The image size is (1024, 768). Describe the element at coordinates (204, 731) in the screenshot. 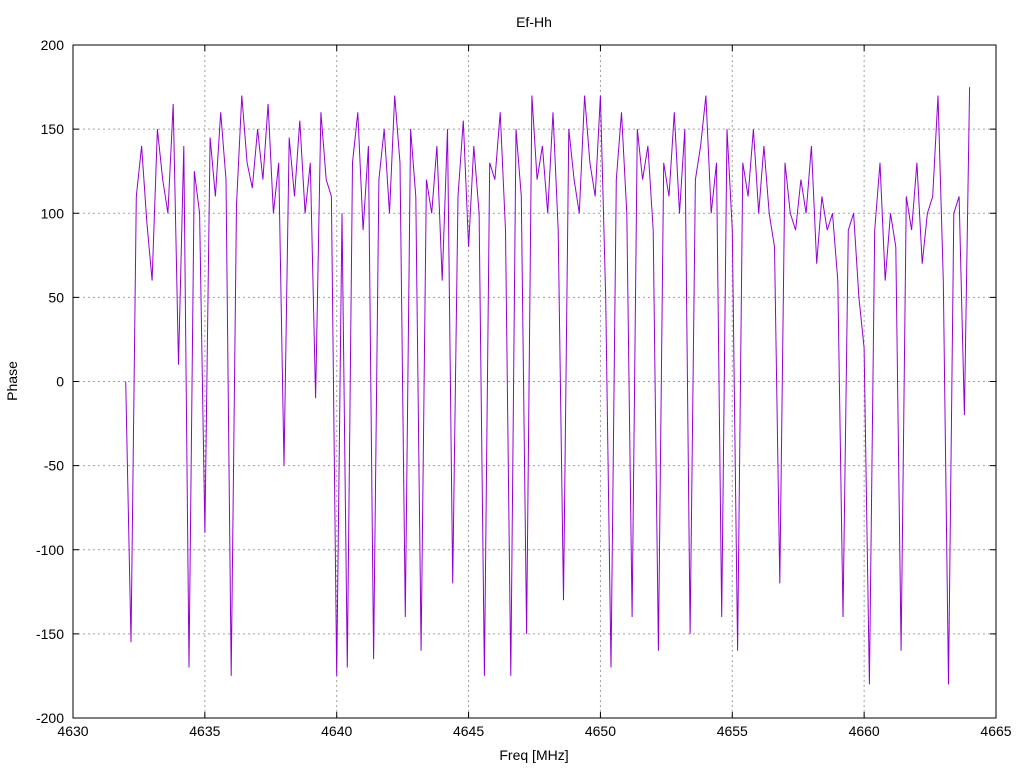

I see `x-tick-label: 4635` at that location.